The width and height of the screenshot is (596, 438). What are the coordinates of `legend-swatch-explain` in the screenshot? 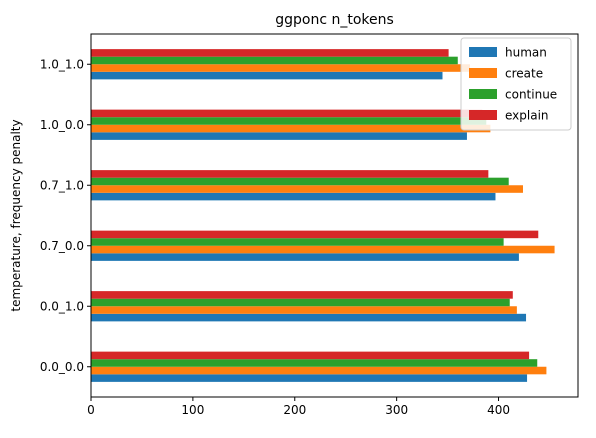 It's located at (483, 115).